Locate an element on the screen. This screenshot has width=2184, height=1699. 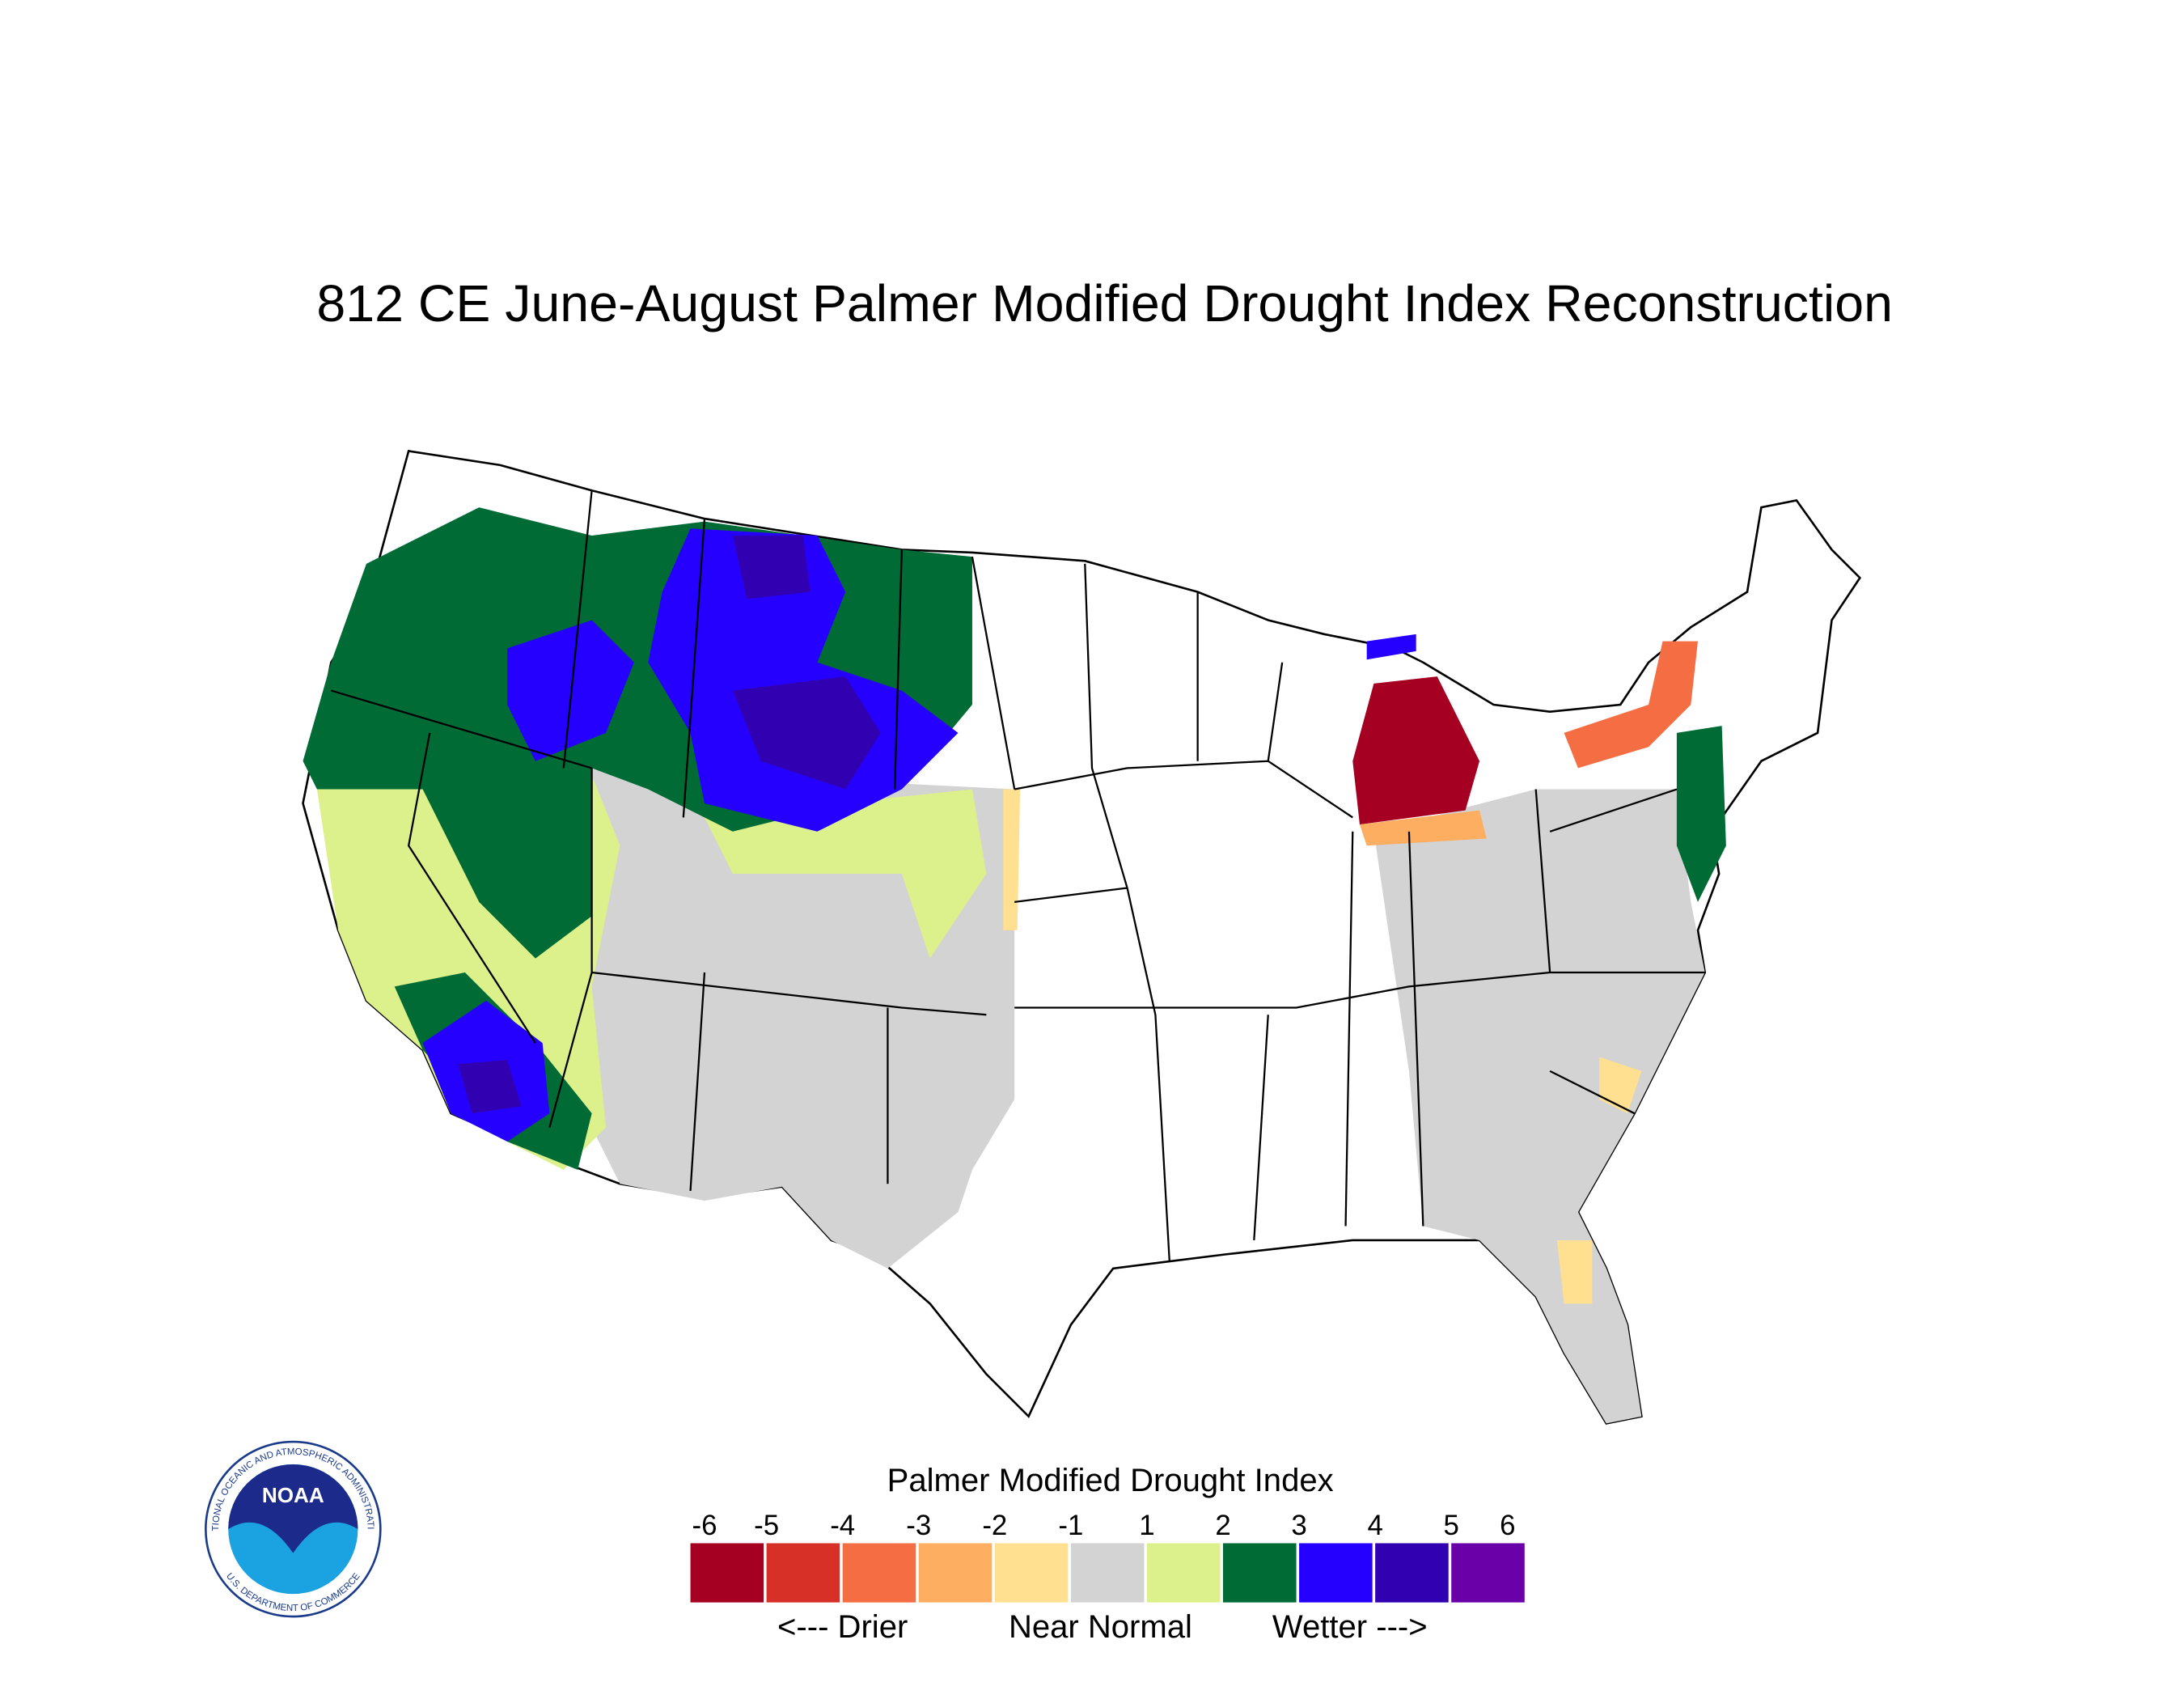
legend-tick-label: 5 is located at coordinates (1451, 1525).